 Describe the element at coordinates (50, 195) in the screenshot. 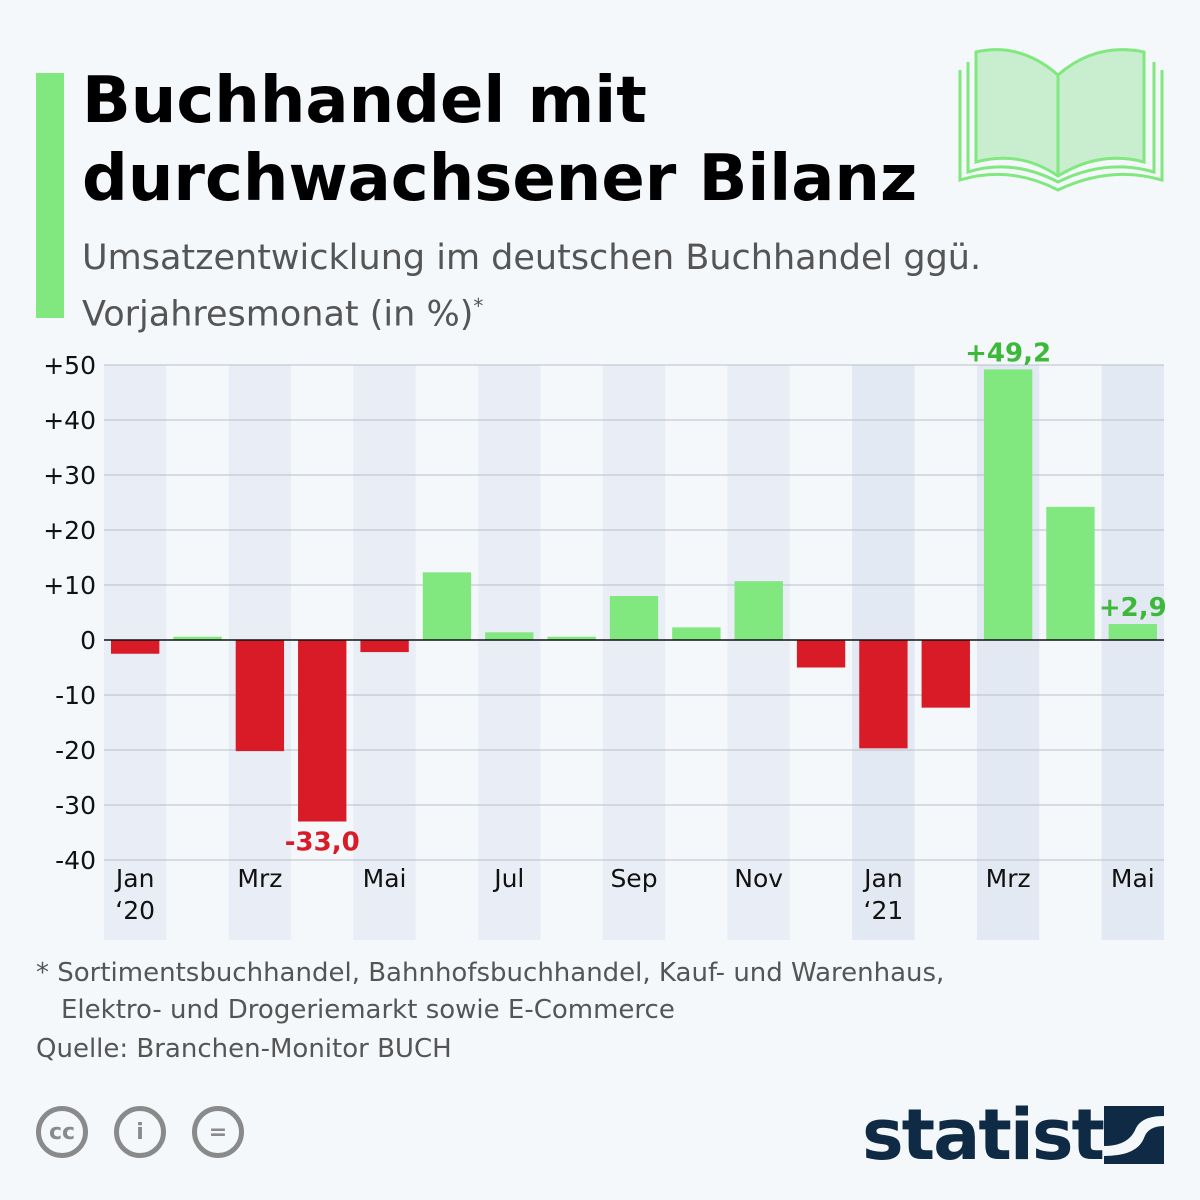

I see `accent-bar` at that location.